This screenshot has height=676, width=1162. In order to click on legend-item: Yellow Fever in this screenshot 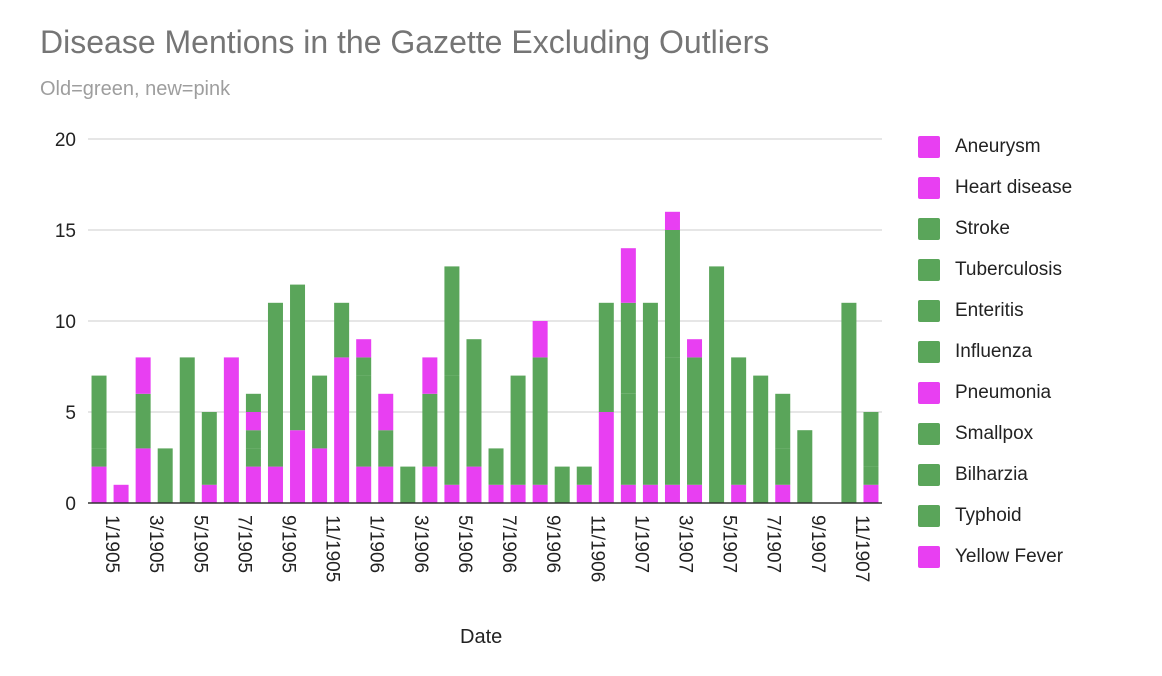, I will do `click(995, 556)`.